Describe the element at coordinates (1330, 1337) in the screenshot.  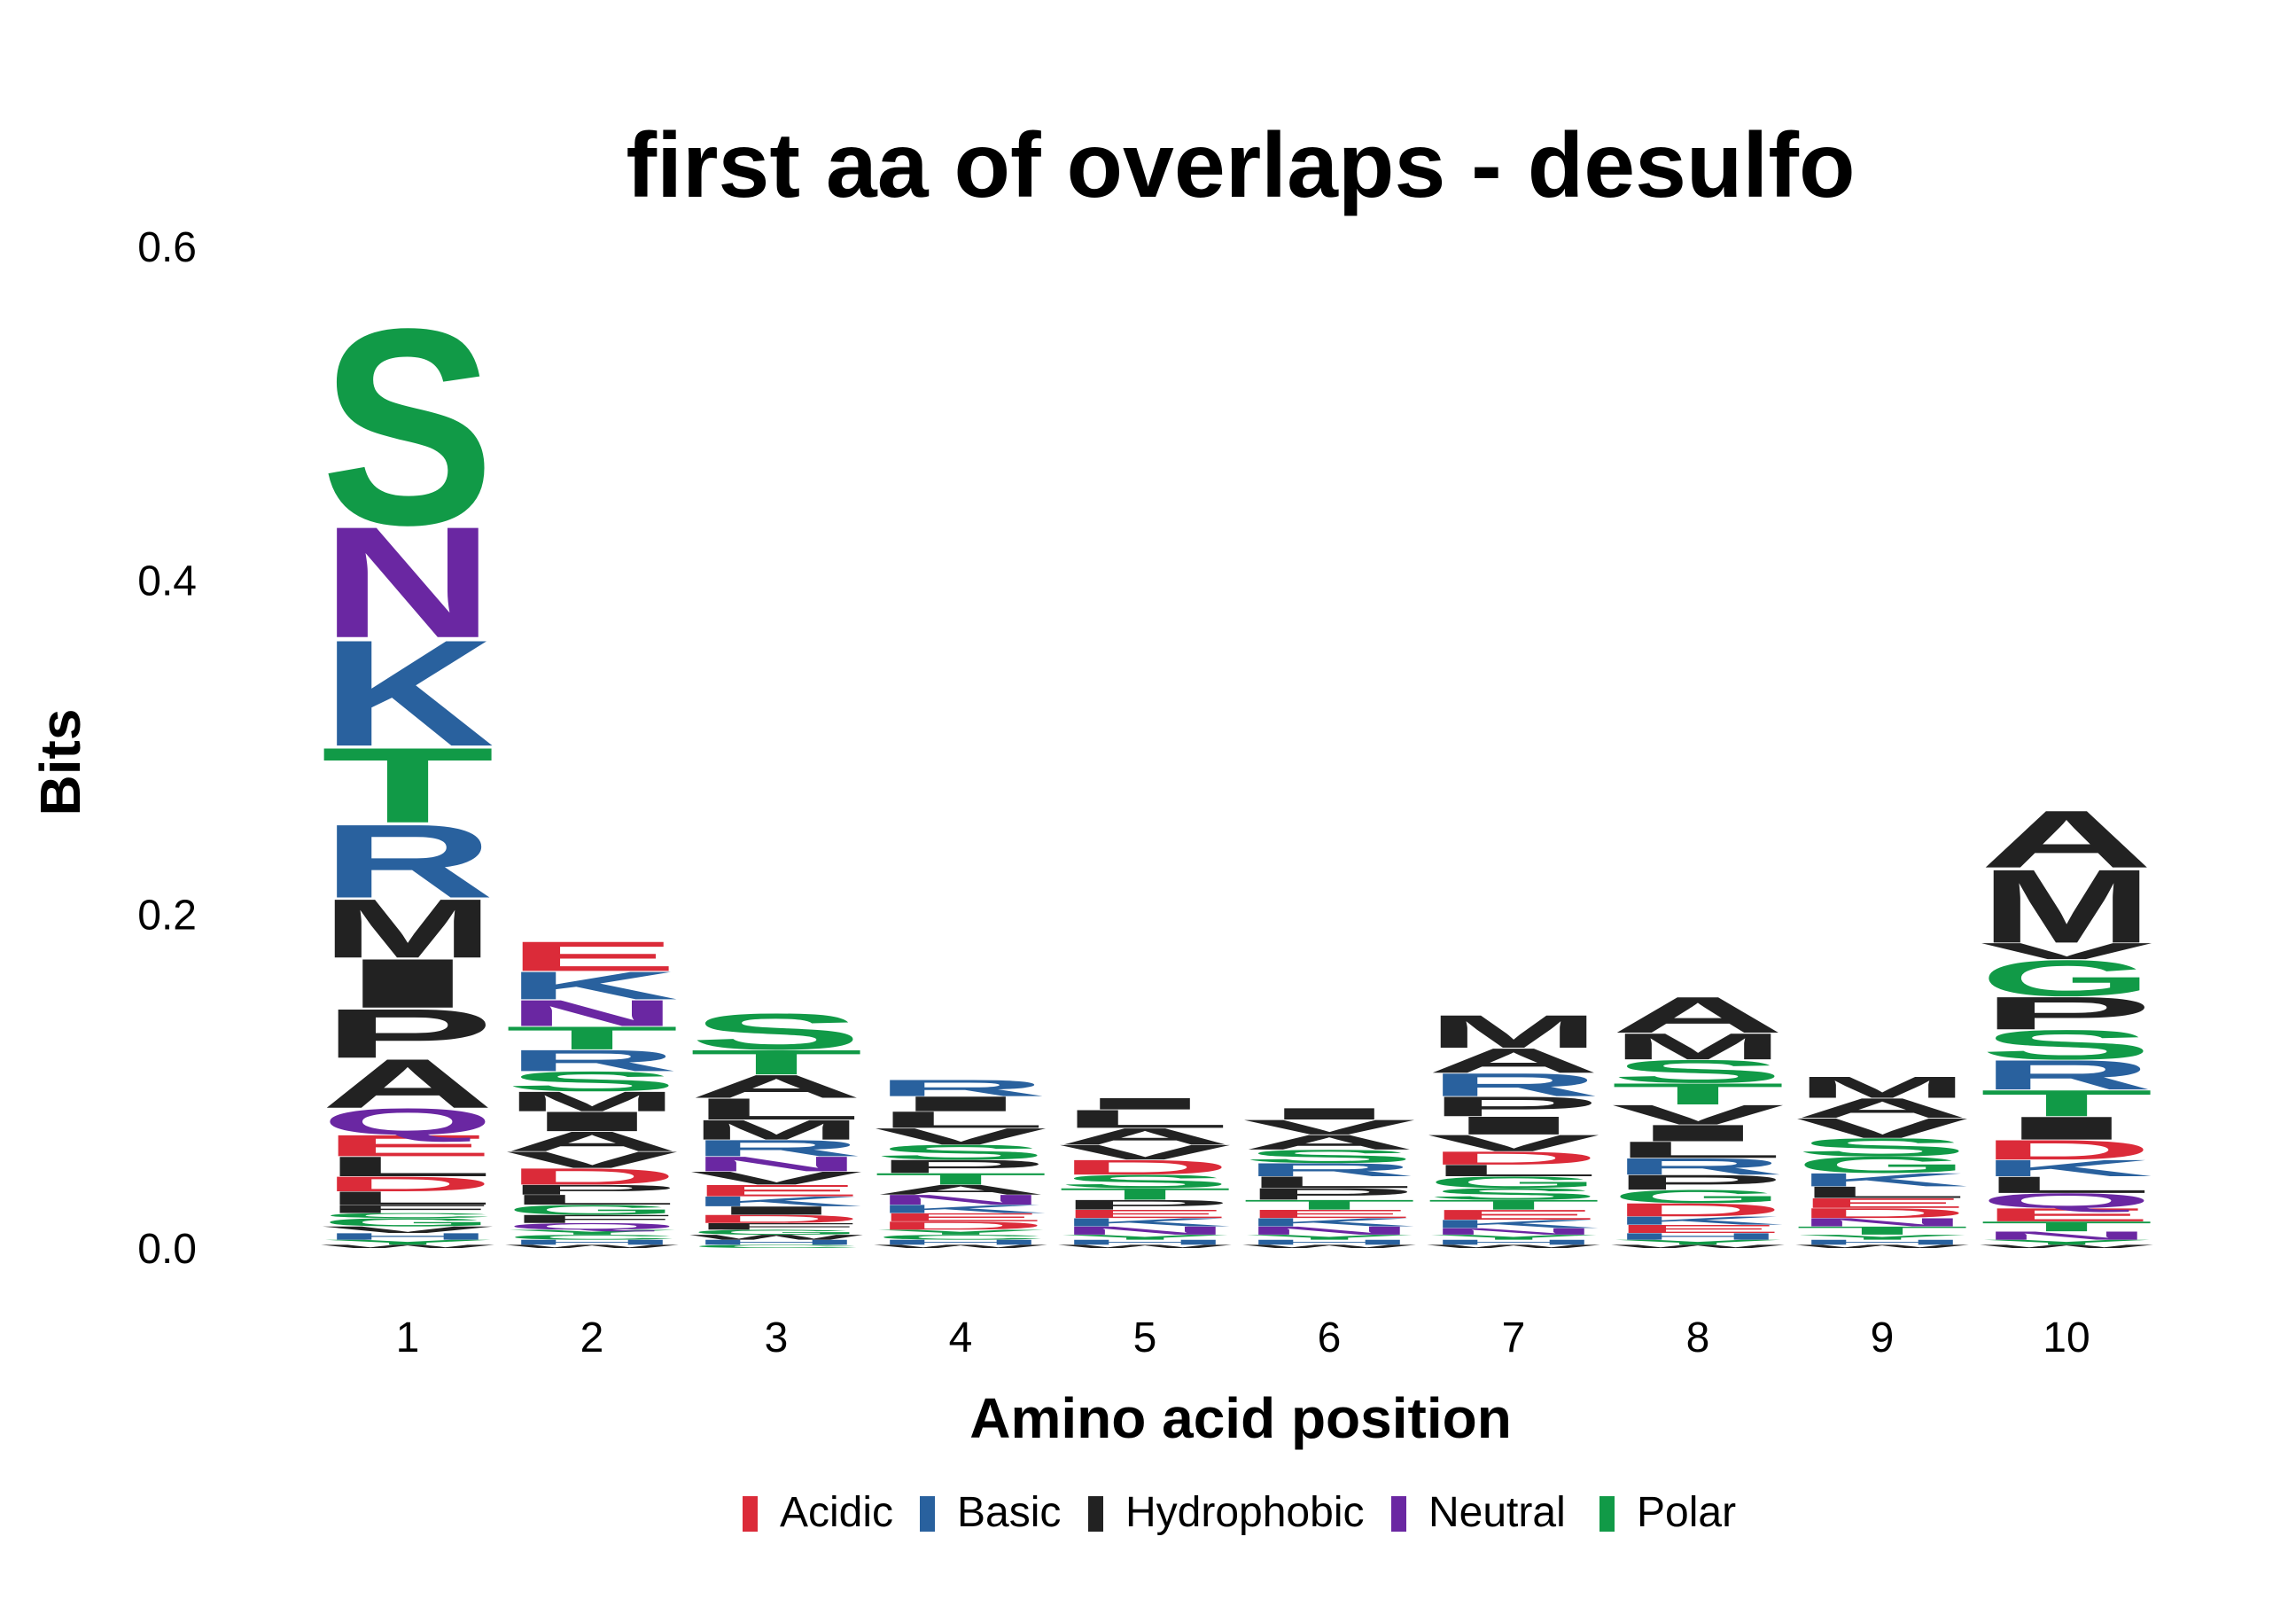
I see `x-tick-label: 6` at that location.